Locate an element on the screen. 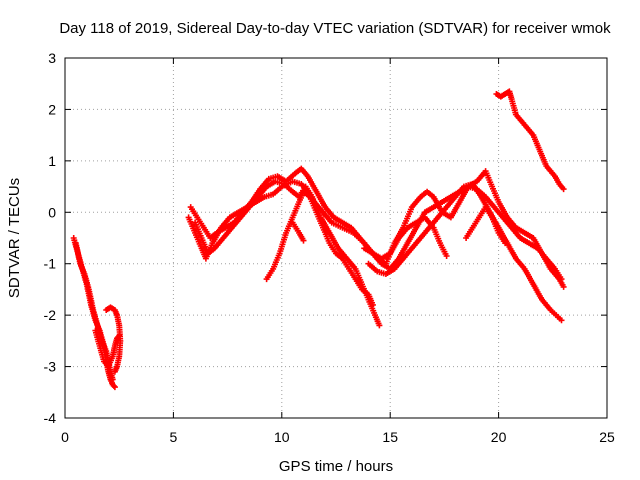 The height and width of the screenshot is (480, 640). y-axis-label: SDTVAR / TECUs is located at coordinates (14, 238).